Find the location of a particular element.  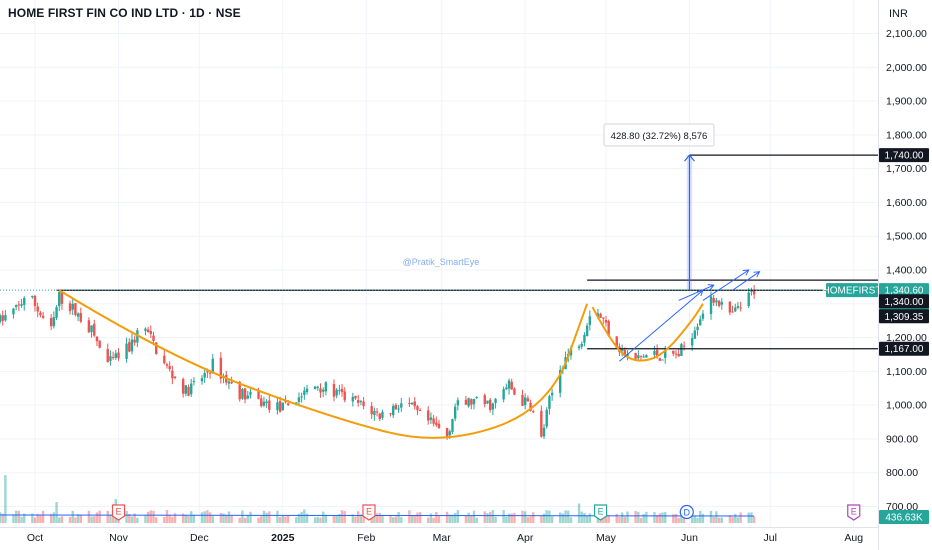

y-tick-label: 1,200.00 is located at coordinates (906, 338).